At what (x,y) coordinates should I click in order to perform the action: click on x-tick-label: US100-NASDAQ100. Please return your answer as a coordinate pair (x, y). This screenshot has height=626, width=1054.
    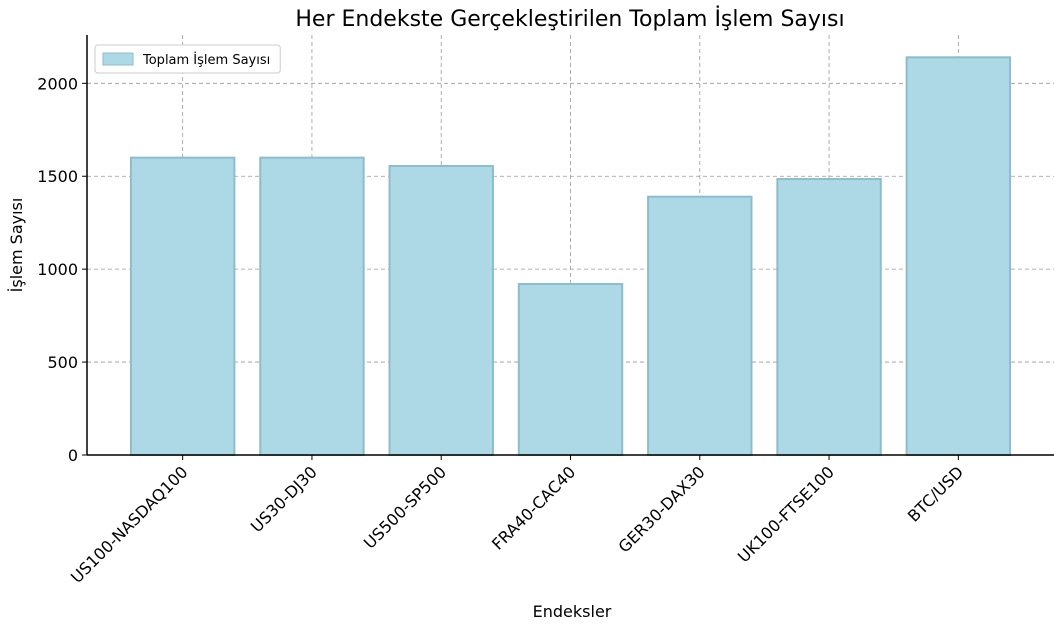
    Looking at the image, I should click on (129, 524).